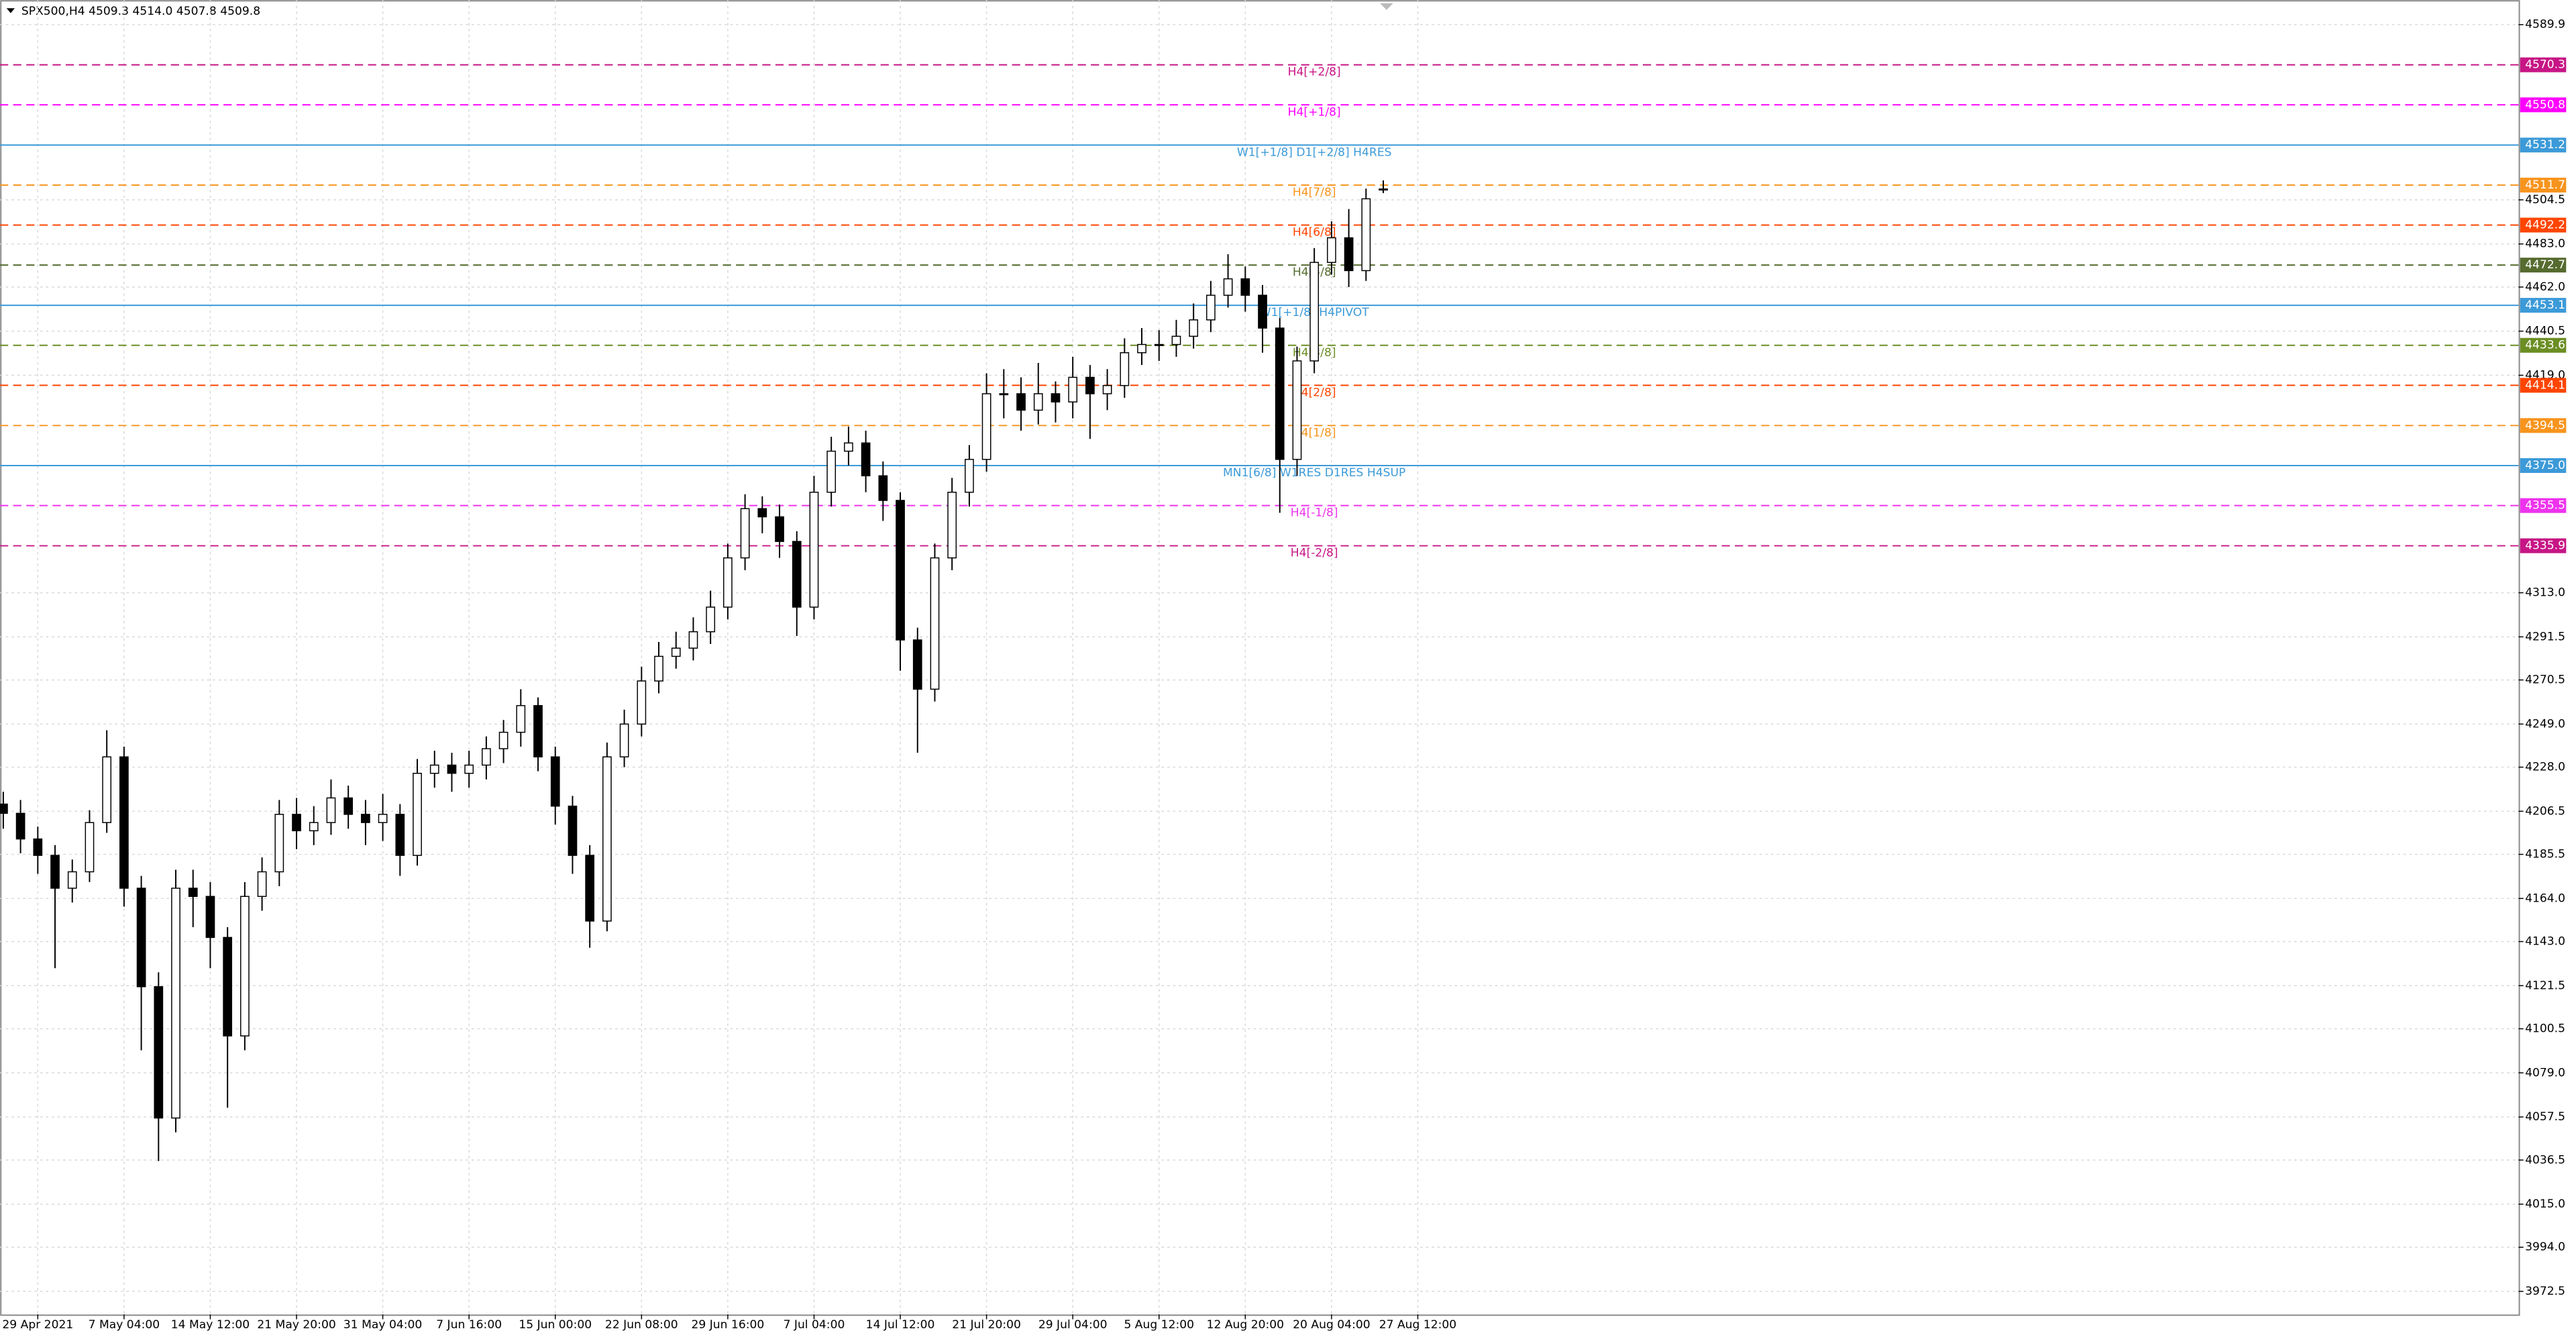  What do you see at coordinates (2545, 1029) in the screenshot?
I see `y-tick-label: 4100.5` at bounding box center [2545, 1029].